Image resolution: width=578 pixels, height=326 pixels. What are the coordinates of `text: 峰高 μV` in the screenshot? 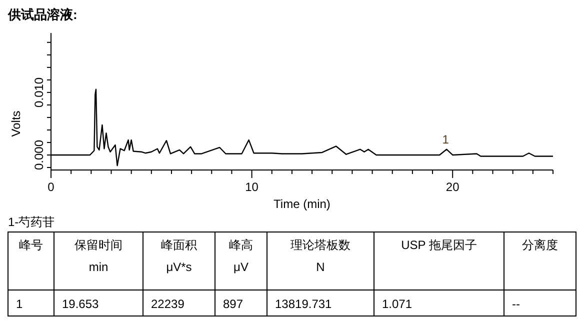 It's located at (241, 256).